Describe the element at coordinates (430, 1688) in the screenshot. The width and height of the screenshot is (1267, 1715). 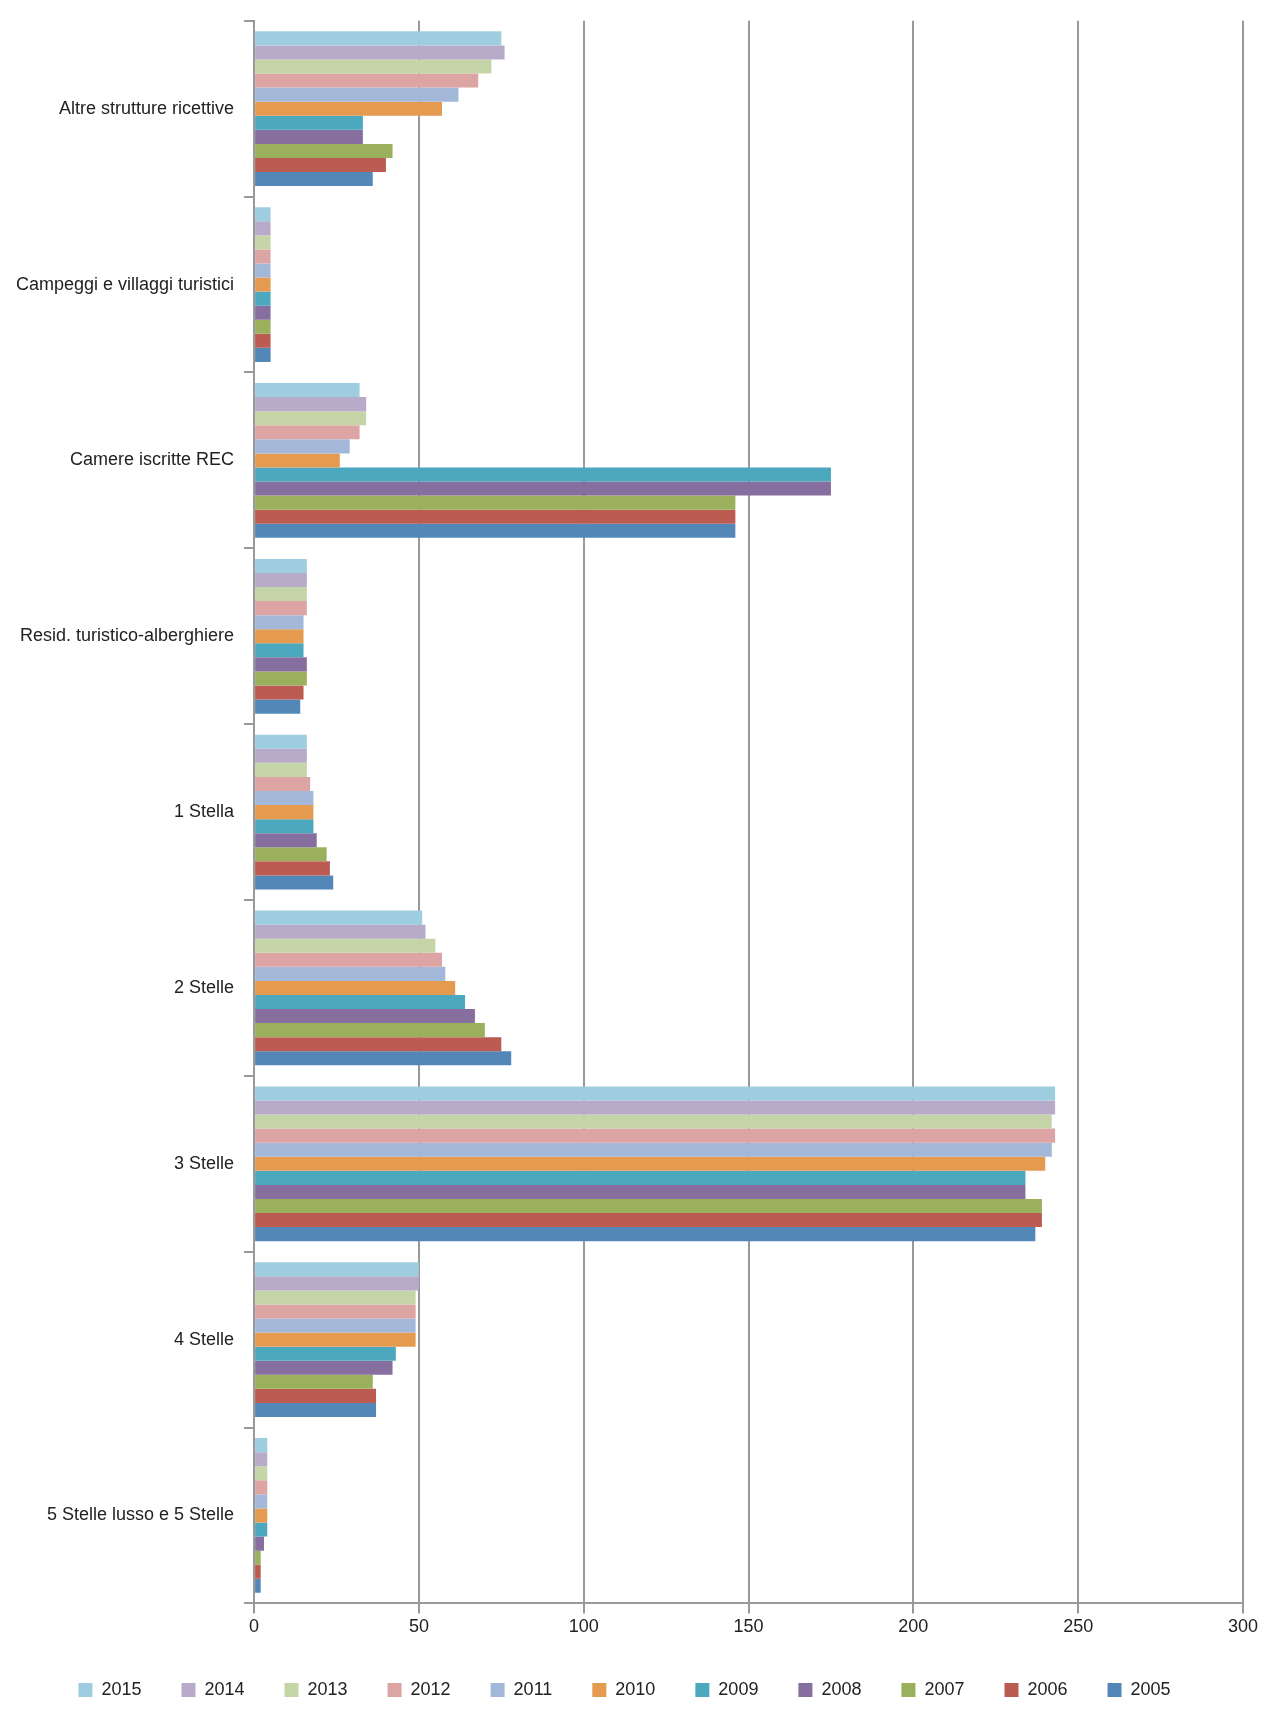
I see `legend-label: 2012` at that location.